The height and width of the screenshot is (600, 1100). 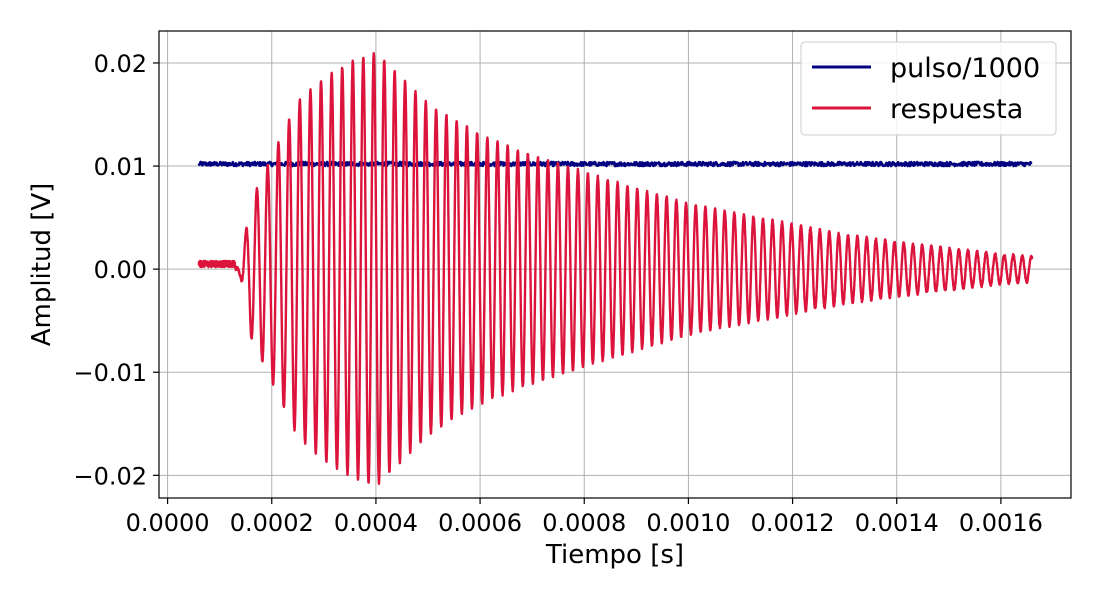 What do you see at coordinates (480, 523) in the screenshot?
I see `x-tick-label: 0.0006` at bounding box center [480, 523].